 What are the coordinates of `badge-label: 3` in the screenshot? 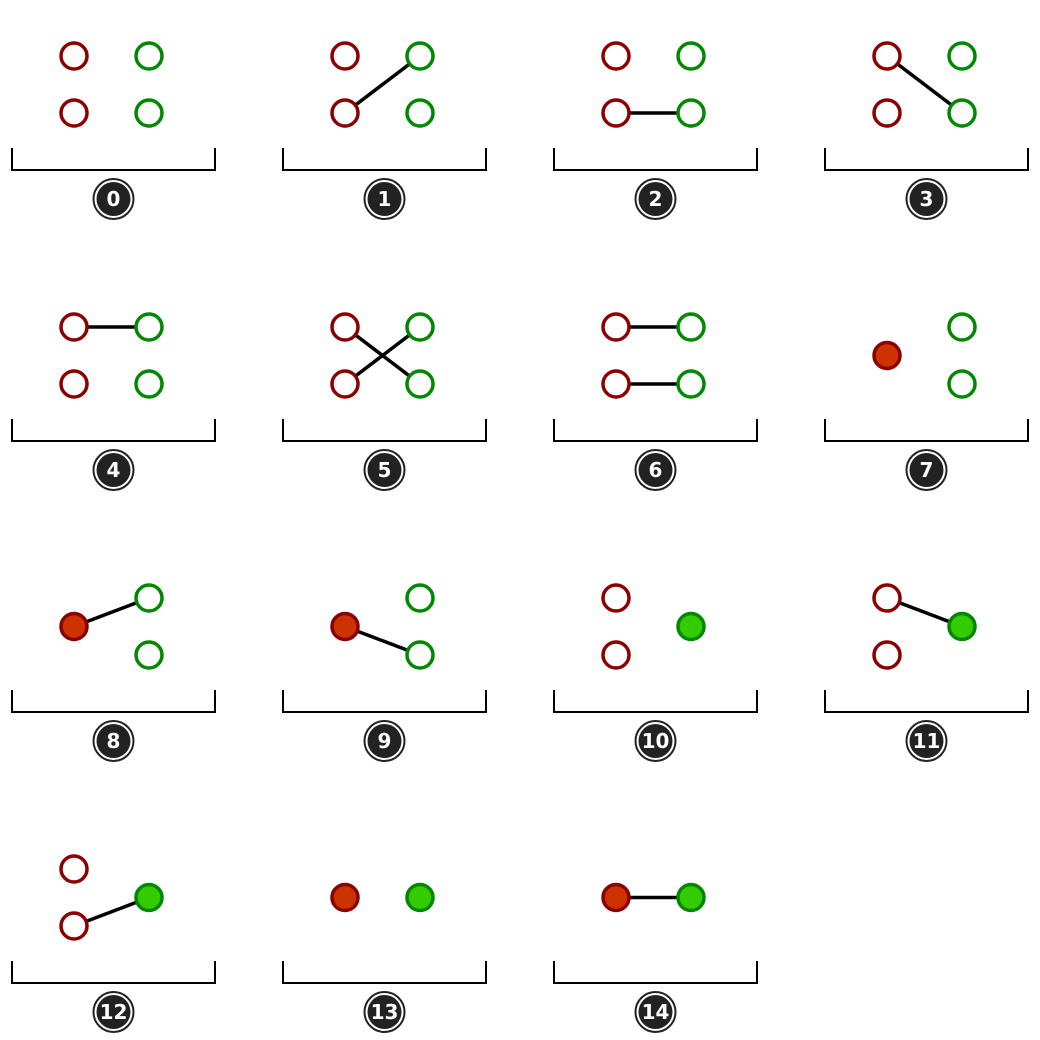 It's located at (927, 199).